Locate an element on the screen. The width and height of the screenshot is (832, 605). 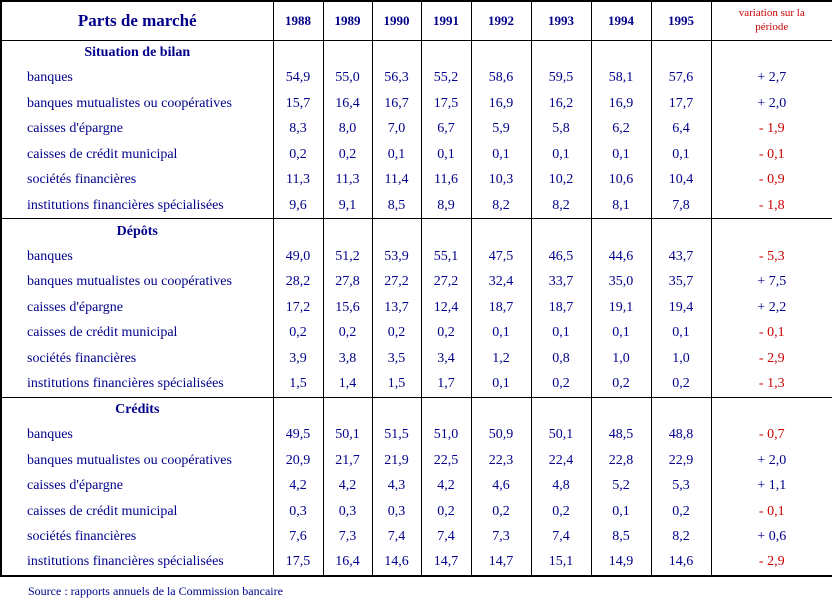
value-cell: 1,2 is located at coordinates (501, 359).